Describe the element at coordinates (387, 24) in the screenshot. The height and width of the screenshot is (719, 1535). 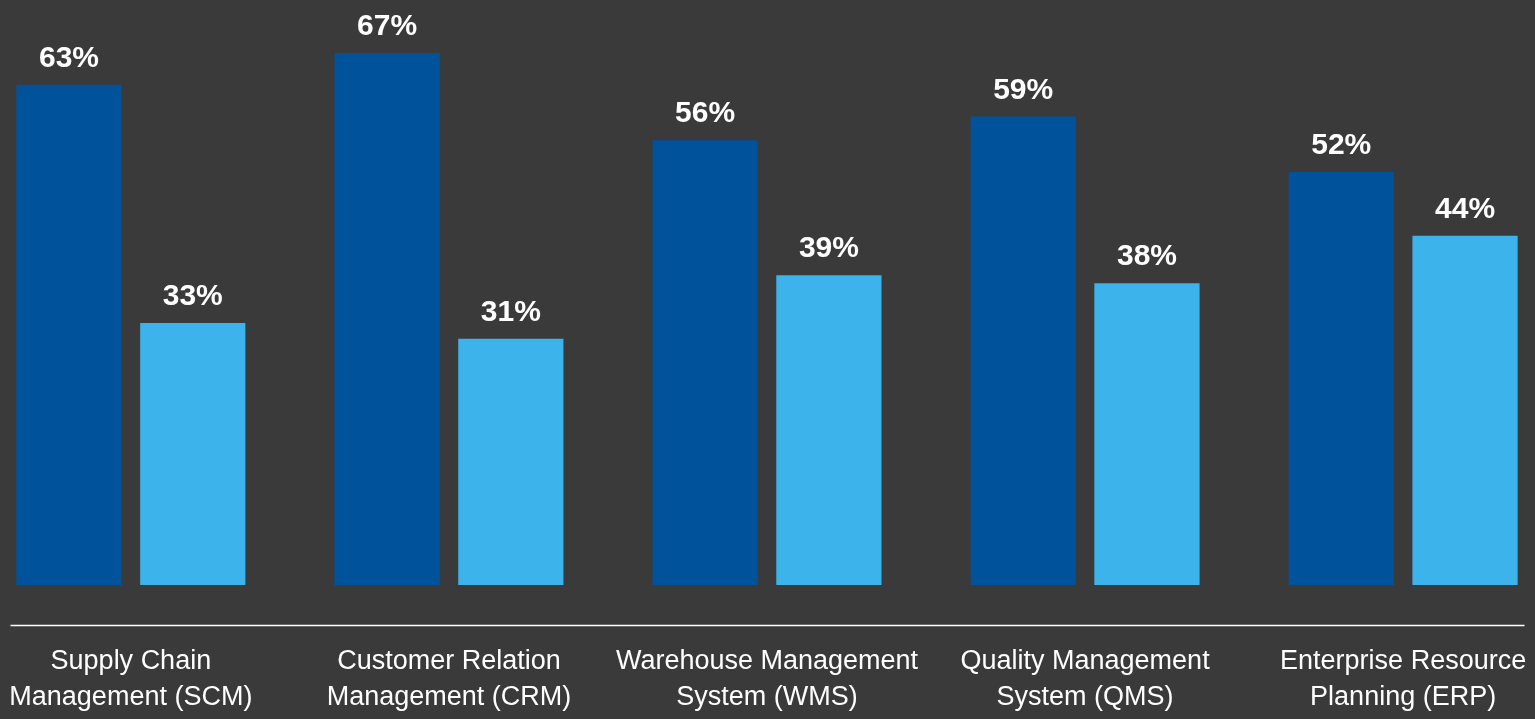
I see `data-label: 67%` at that location.